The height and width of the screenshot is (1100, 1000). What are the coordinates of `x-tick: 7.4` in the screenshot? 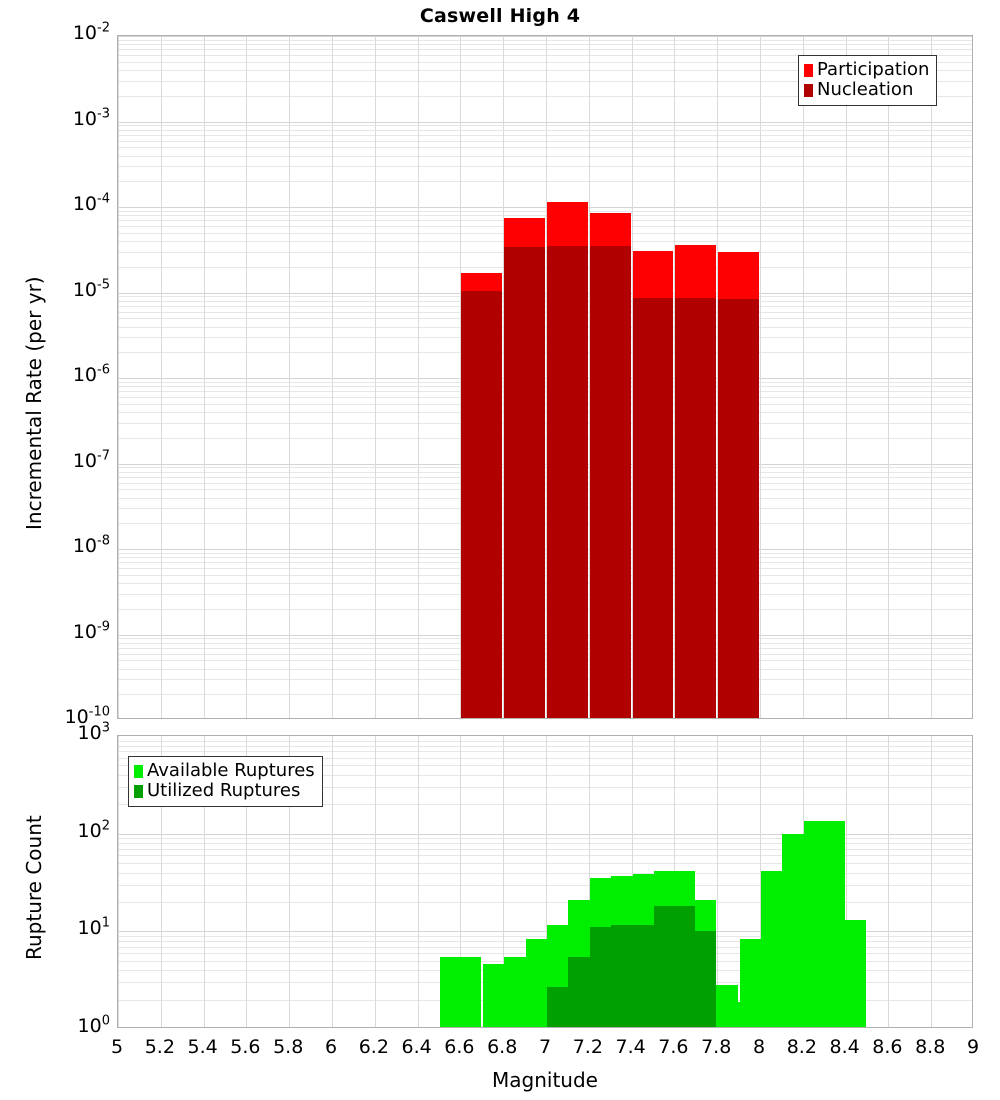 It's located at (630, 1047).